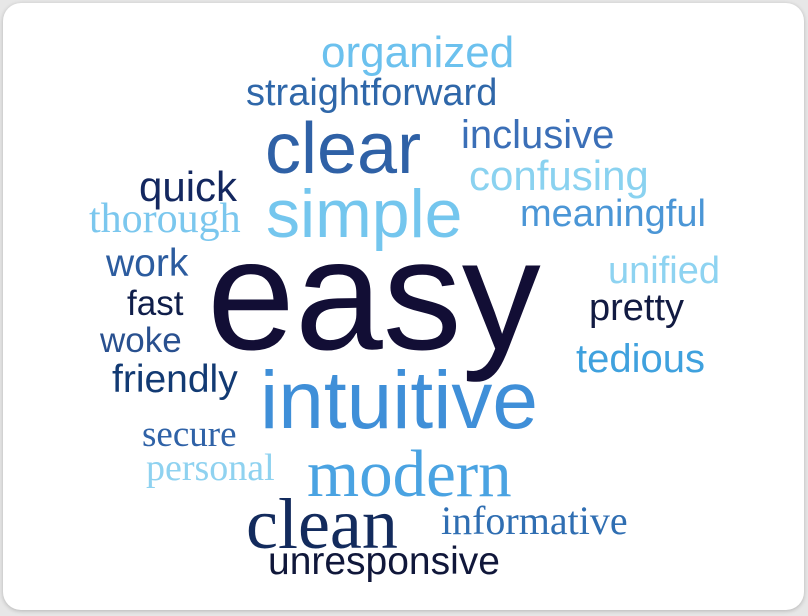 Image resolution: width=808 pixels, height=616 pixels. Describe the element at coordinates (534, 520) in the screenshot. I see `word-informative: informative` at that location.